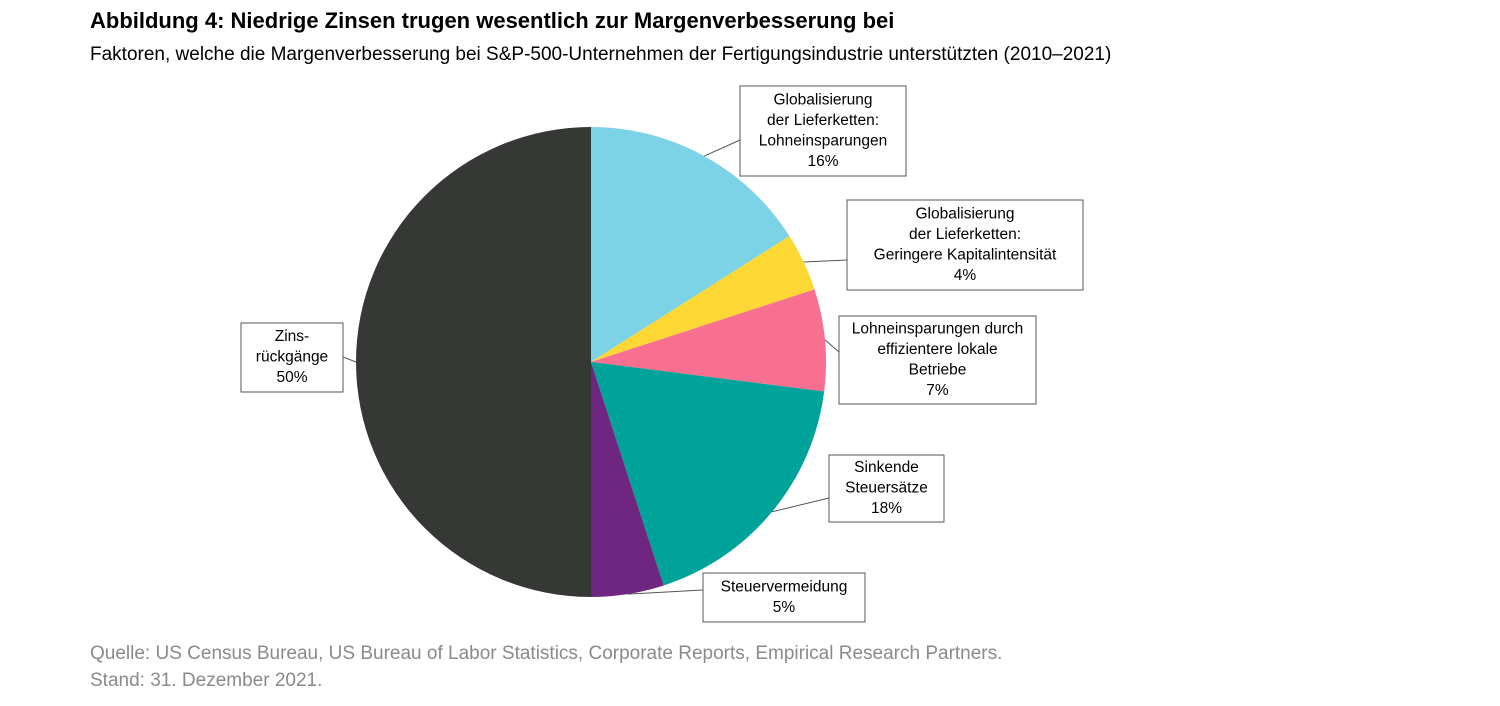 This screenshot has height=706, width=1500. Describe the element at coordinates (206, 680) in the screenshot. I see `source-note: Stand: 31. Dezember 2021.` at that location.